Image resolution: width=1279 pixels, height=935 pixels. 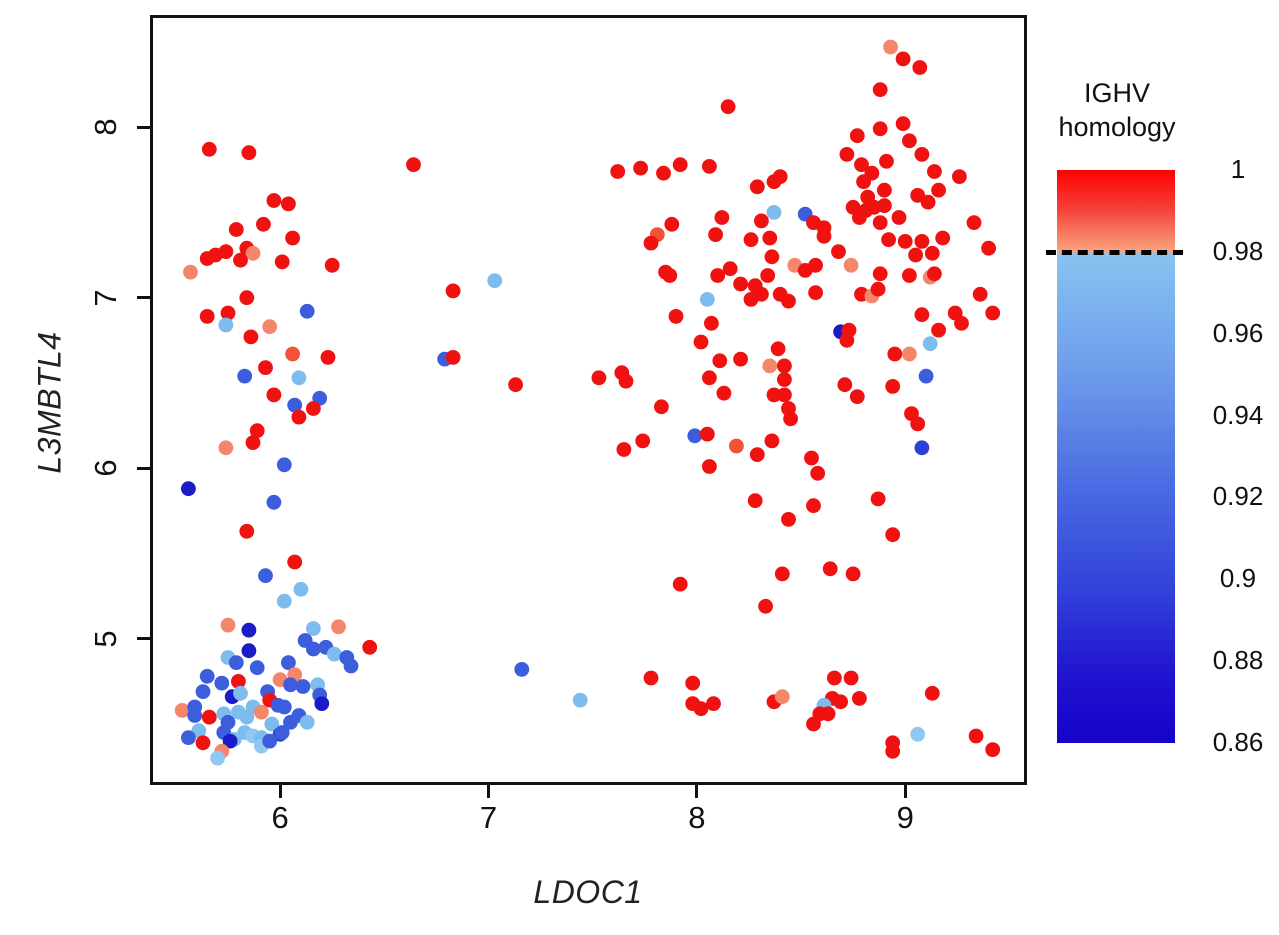 What do you see at coordinates (1238, 332) in the screenshot?
I see `legend-tick-label: 0.96` at bounding box center [1238, 332].